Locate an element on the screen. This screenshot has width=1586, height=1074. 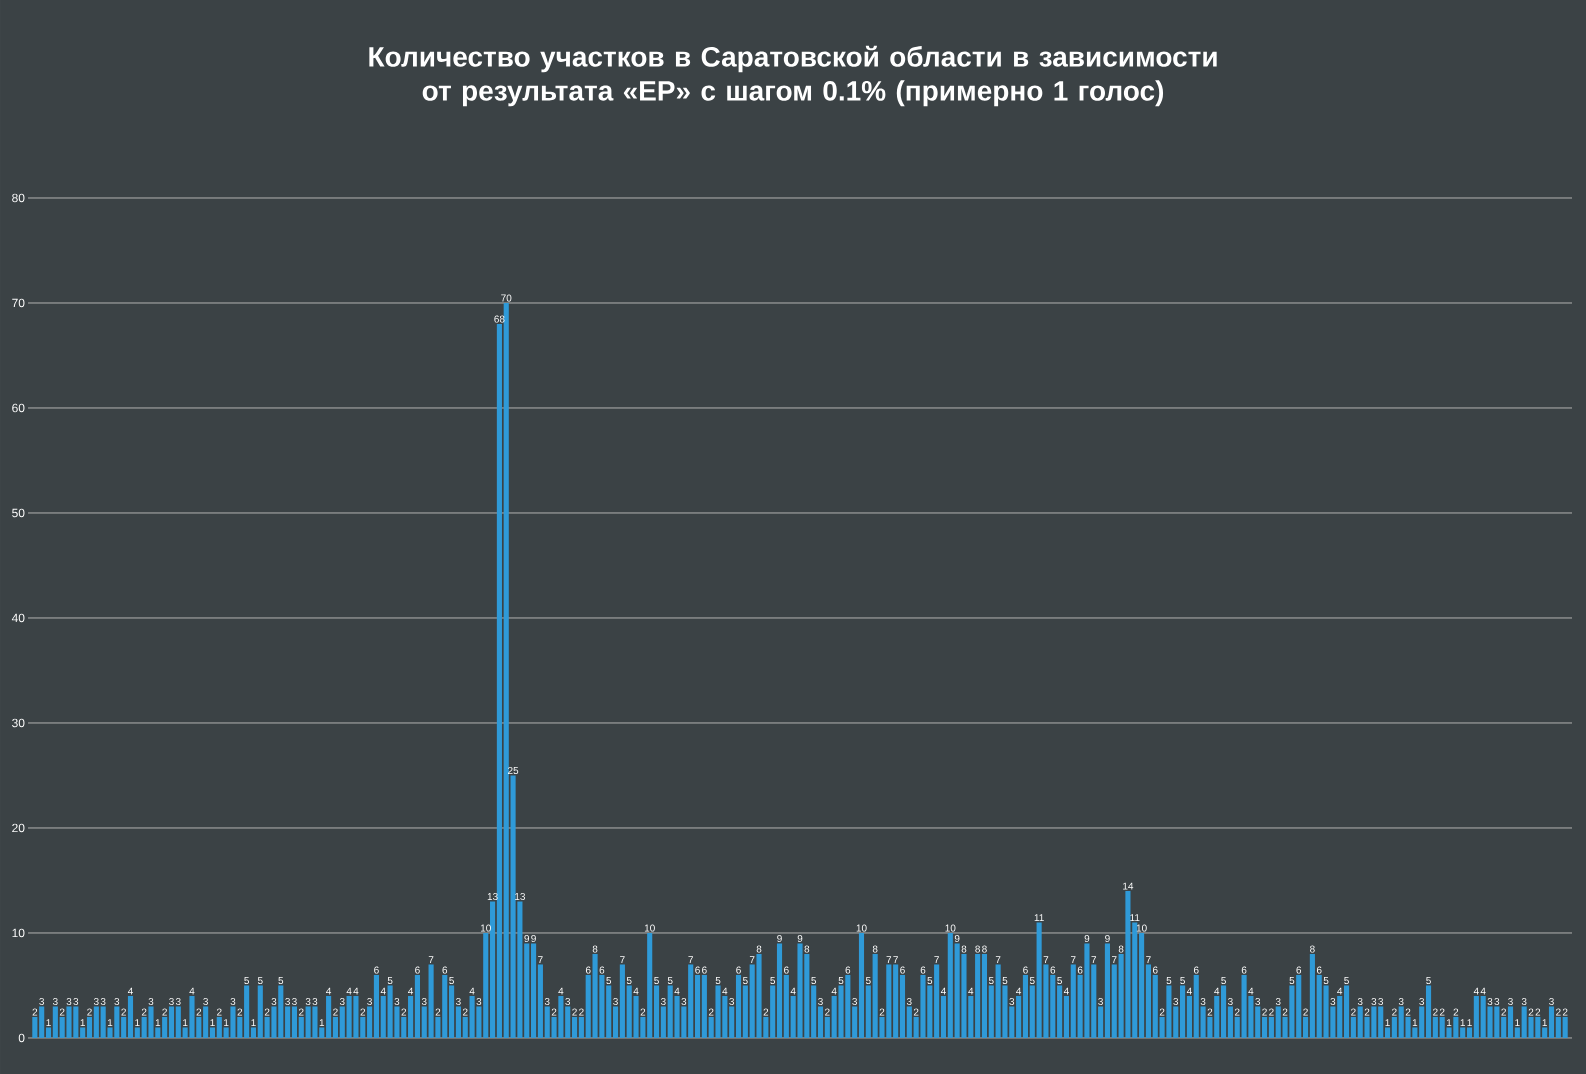
chart-title: Количество участков в Саратовской области в зависимости от результата «ЕР» с шагом 0.1% (примерно 1 голос) is located at coordinates (793, 76).